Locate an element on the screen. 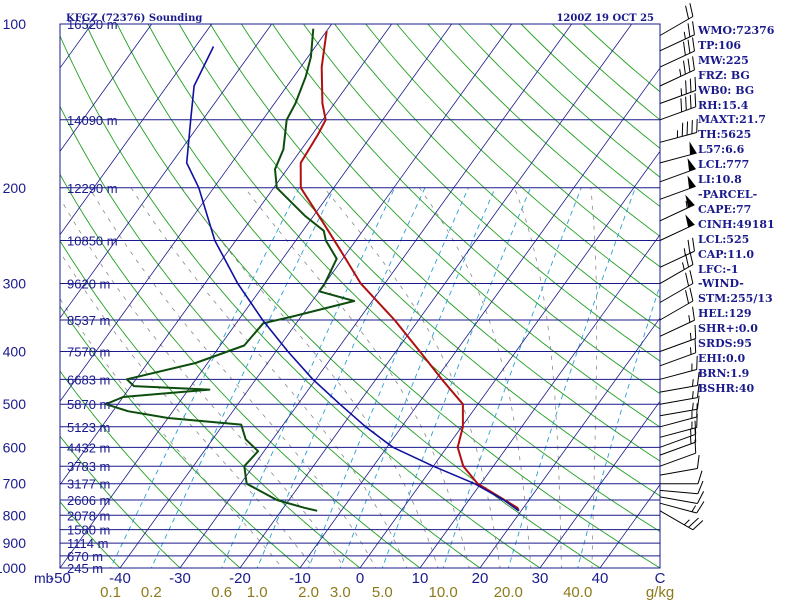 This screenshot has height=600, width=800. moist-adiabat-line is located at coordinates (538, 377).